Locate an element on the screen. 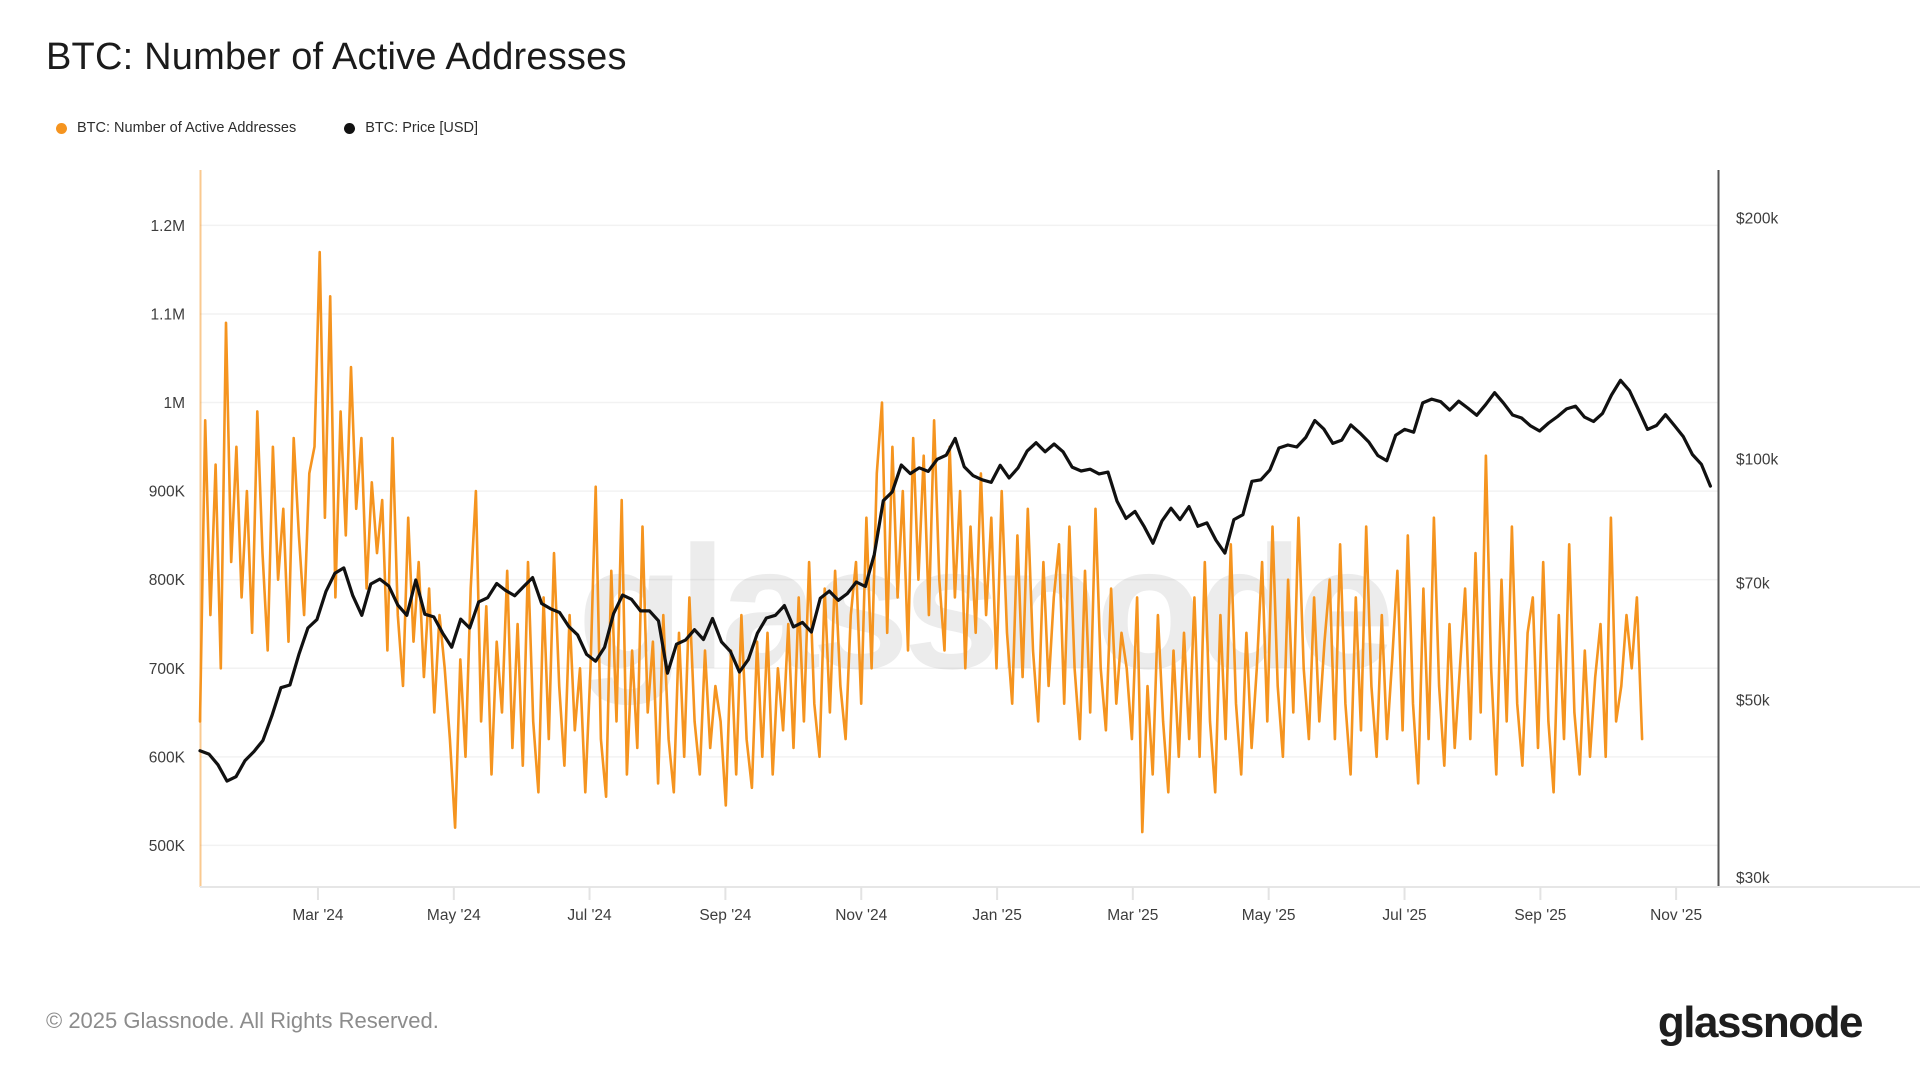 The image size is (1920, 1080). right-axis-tick-label: $50k is located at coordinates (1753, 701).